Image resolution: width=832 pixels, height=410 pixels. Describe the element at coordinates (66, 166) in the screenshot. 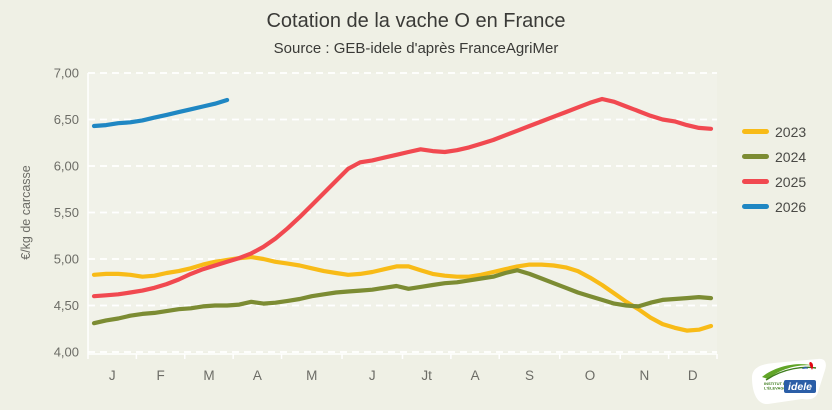

I see `y-tick-label: 6,00` at that location.